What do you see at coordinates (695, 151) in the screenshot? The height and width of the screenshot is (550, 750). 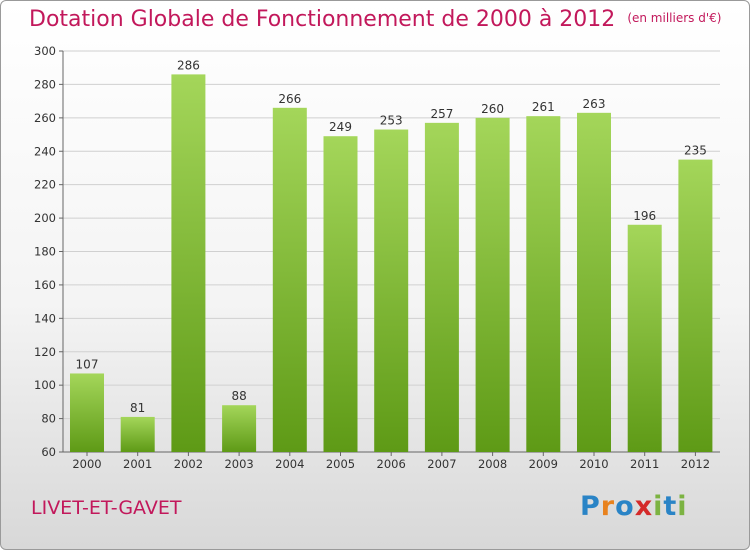 I see `value-label-2012: 235` at bounding box center [695, 151].